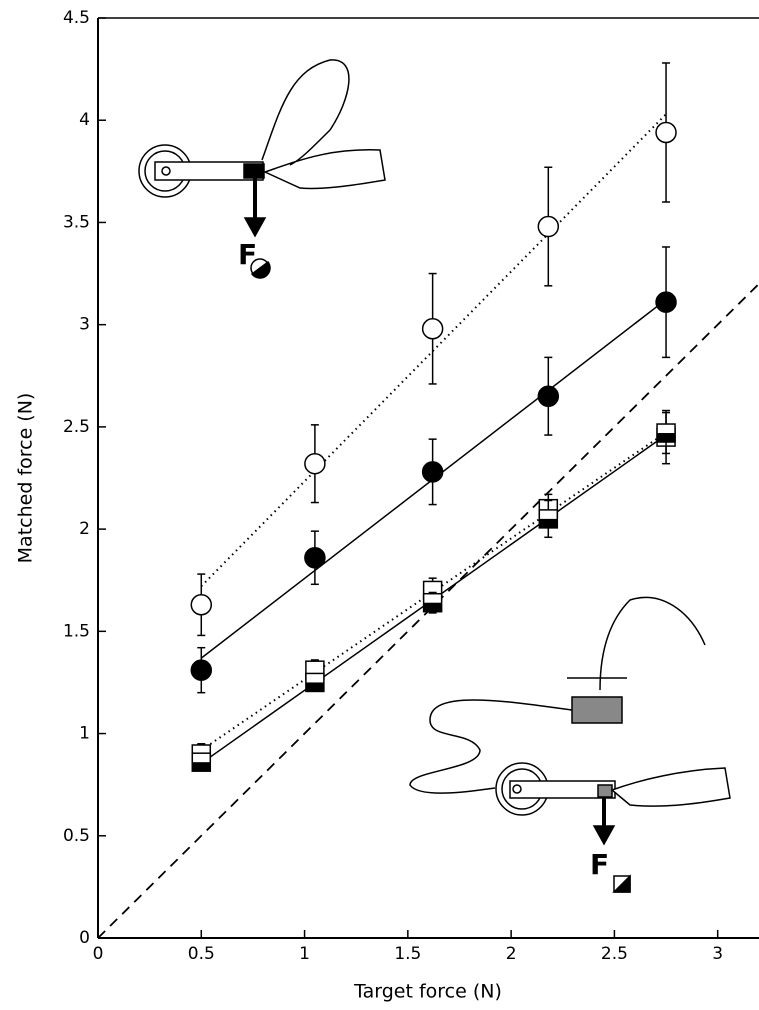  I want to click on x-axis-label: Target force (N), so click(427, 992).